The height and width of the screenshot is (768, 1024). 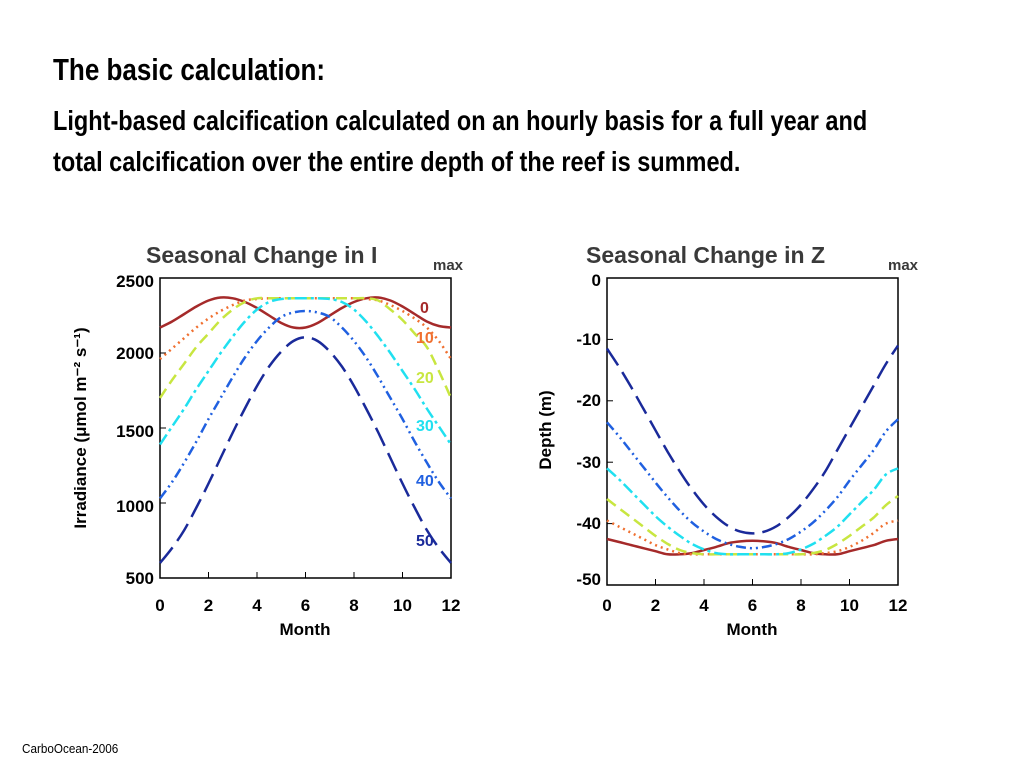 What do you see at coordinates (588, 579) in the screenshot?
I see `y-tick-label: -50` at bounding box center [588, 579].